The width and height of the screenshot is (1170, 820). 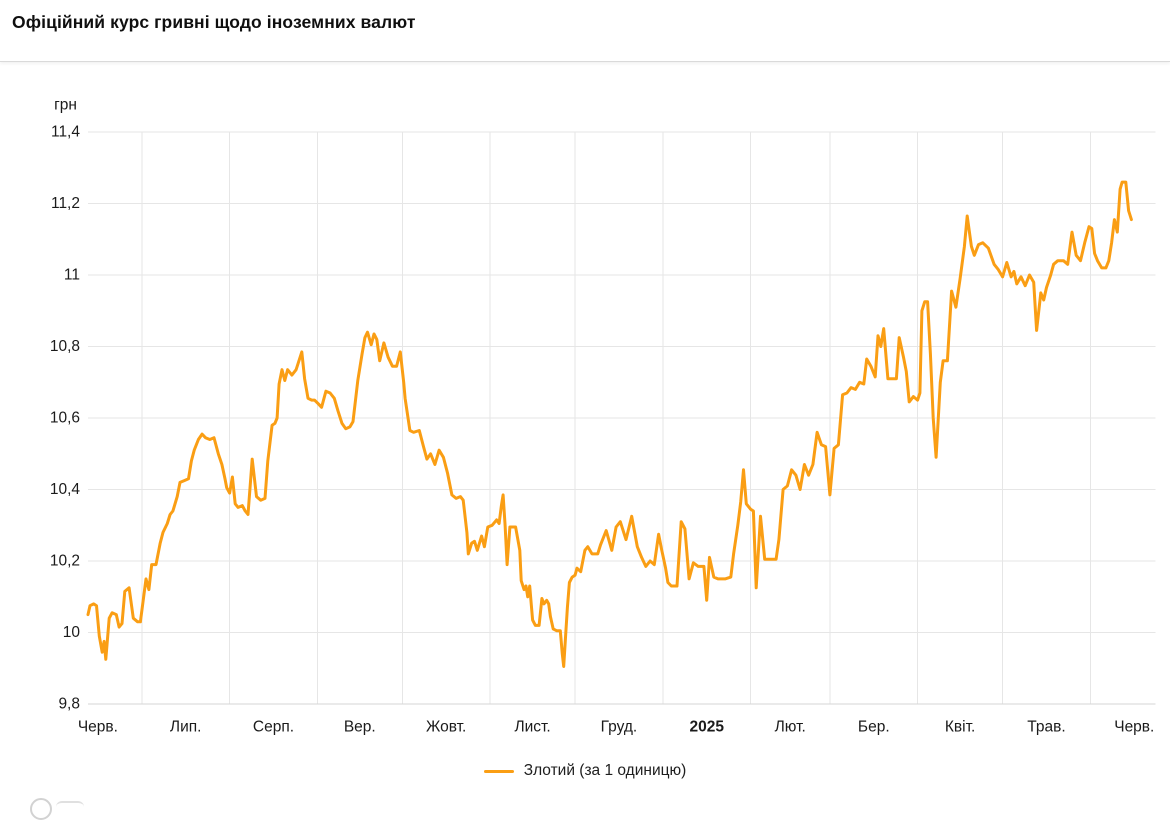 I want to click on x-tick-label: Бер., so click(x=874, y=727).